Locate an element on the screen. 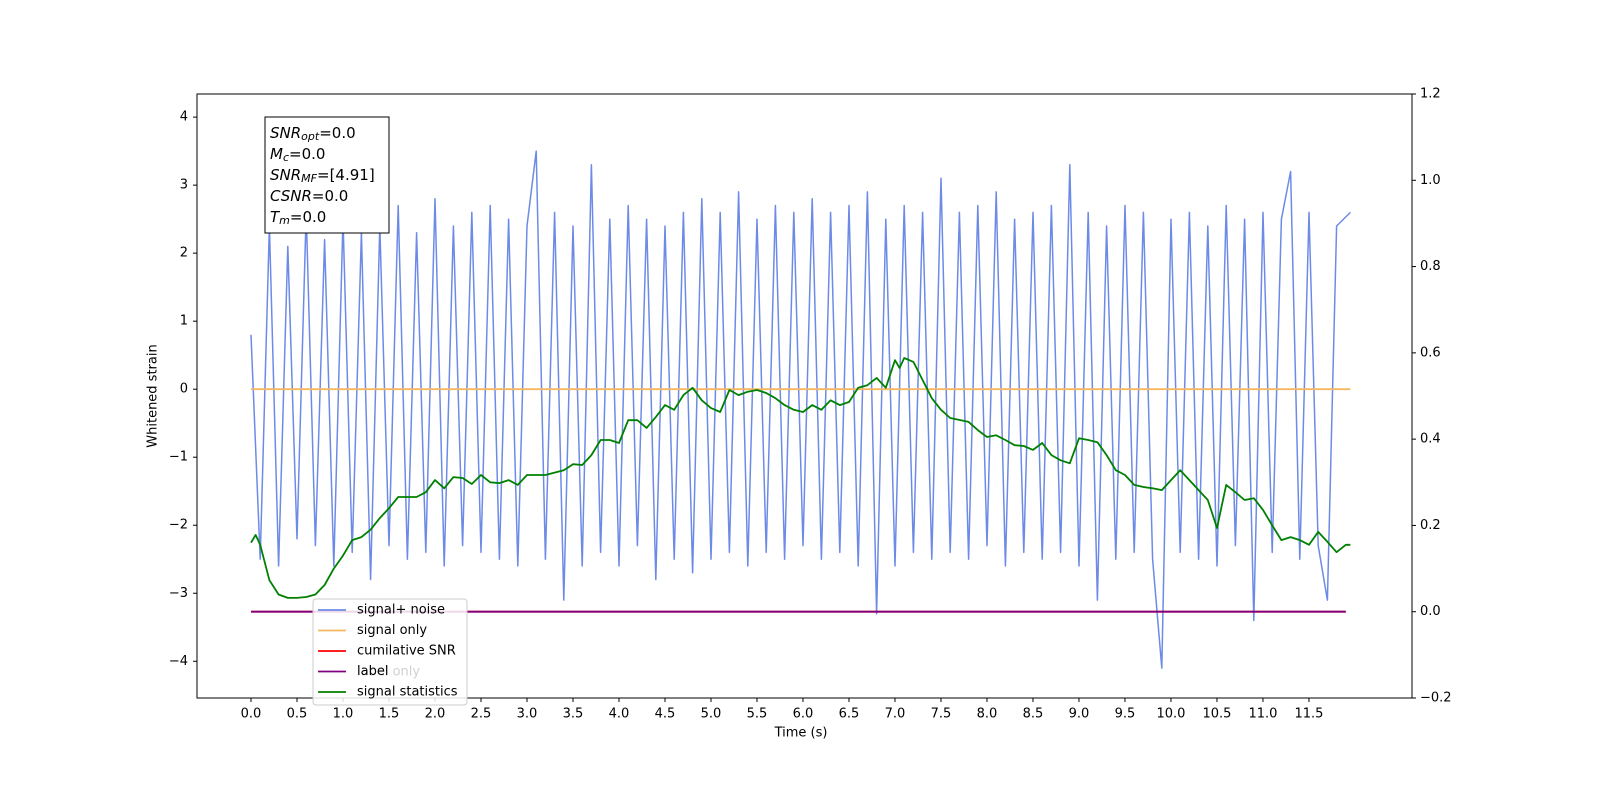 This screenshot has width=1600, height=800. info-line: CSNR=0.0 is located at coordinates (309, 196).